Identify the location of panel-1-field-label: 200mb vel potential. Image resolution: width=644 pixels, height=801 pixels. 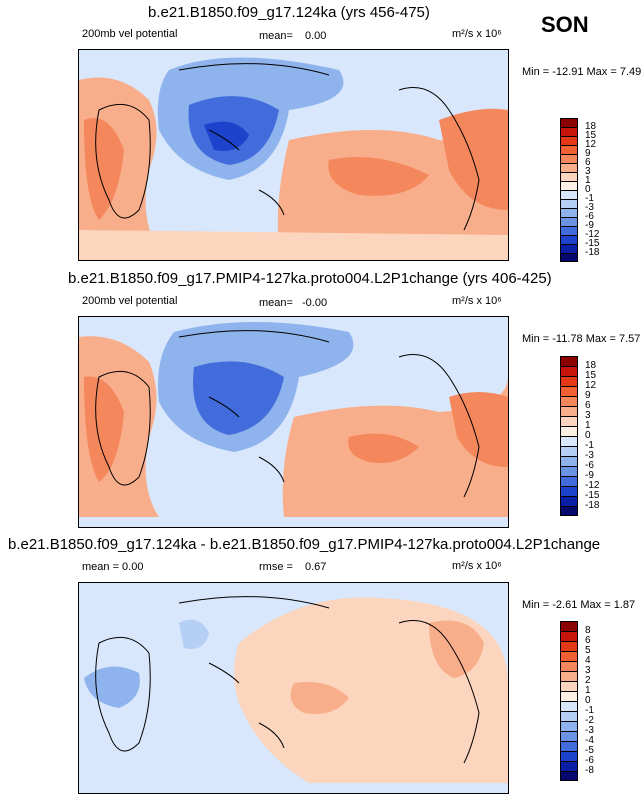
(130, 34).